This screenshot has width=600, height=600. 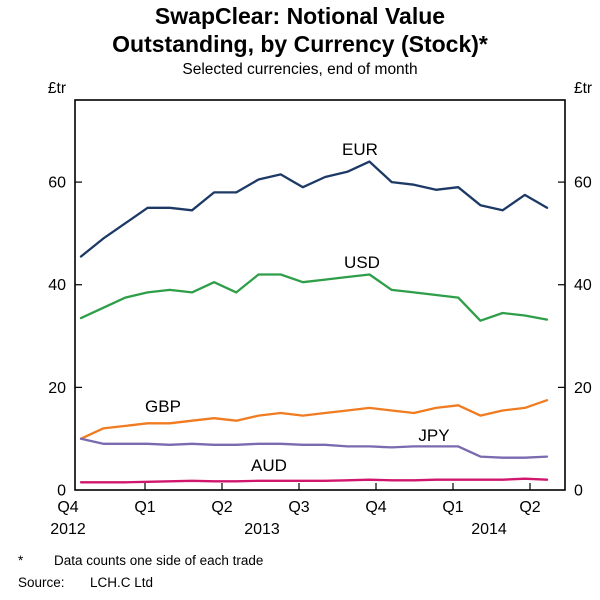 What do you see at coordinates (41, 582) in the screenshot?
I see `source-label: Source:` at bounding box center [41, 582].